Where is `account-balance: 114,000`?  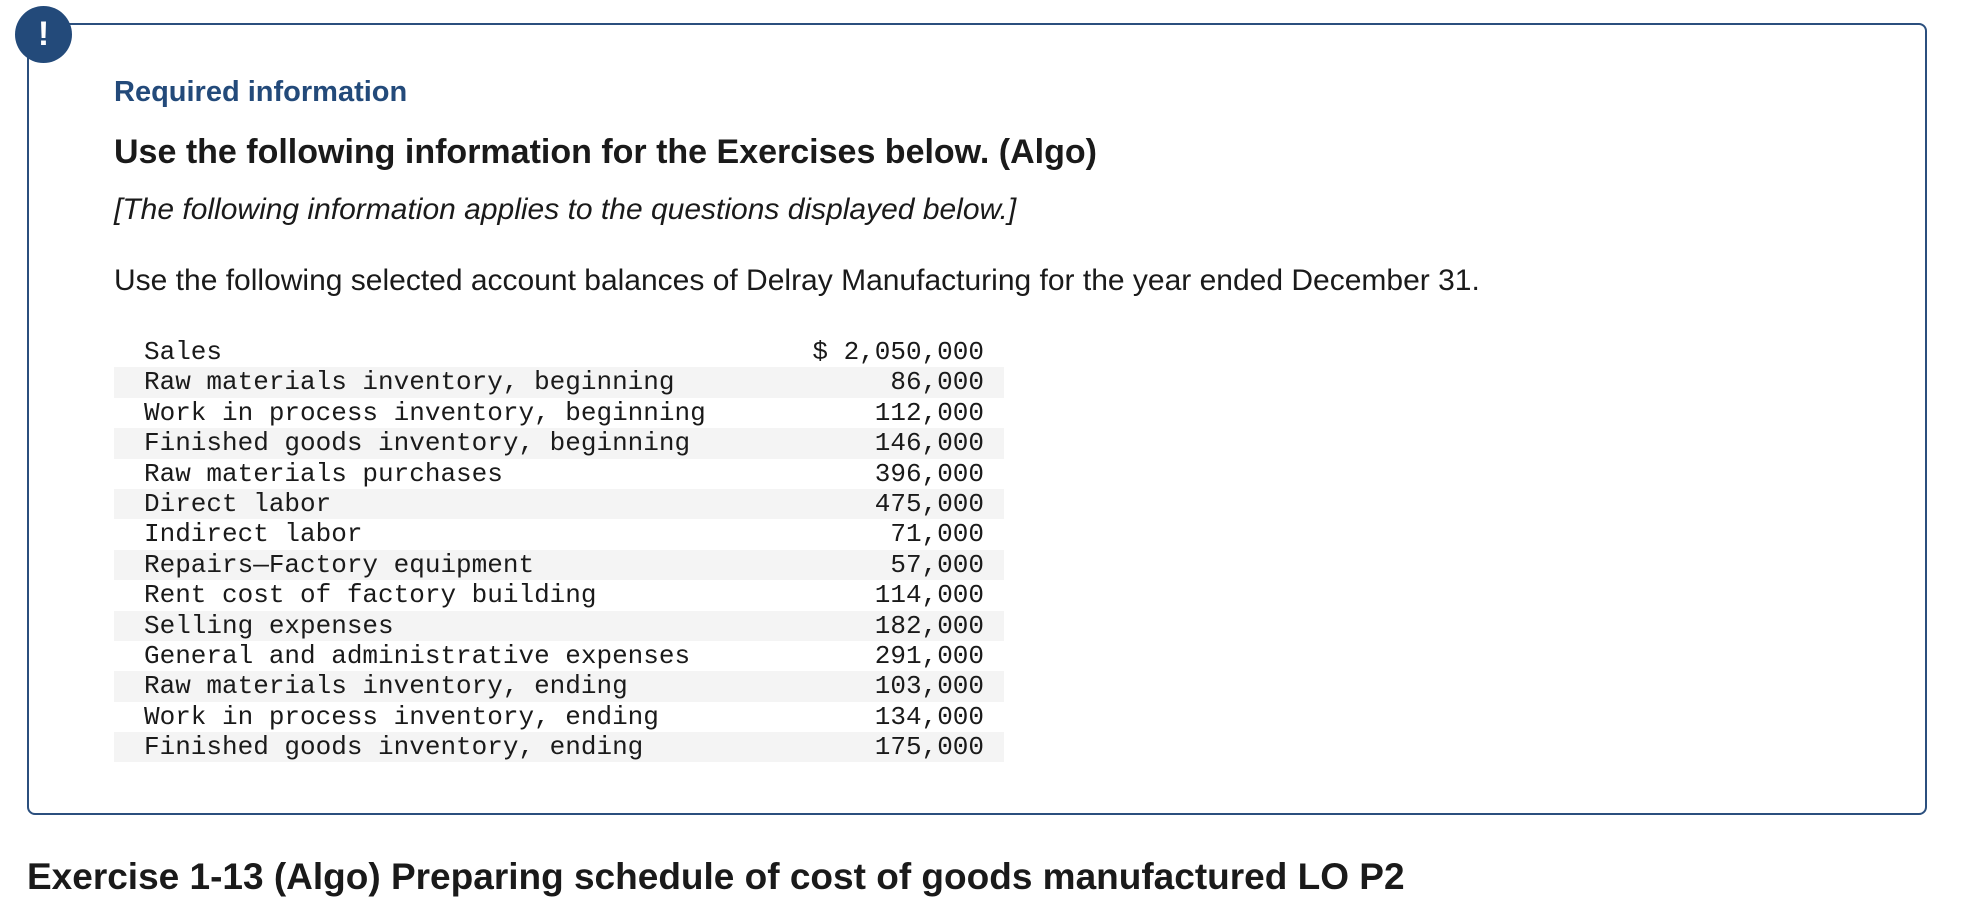 account-balance: 114,000 is located at coordinates (929, 595).